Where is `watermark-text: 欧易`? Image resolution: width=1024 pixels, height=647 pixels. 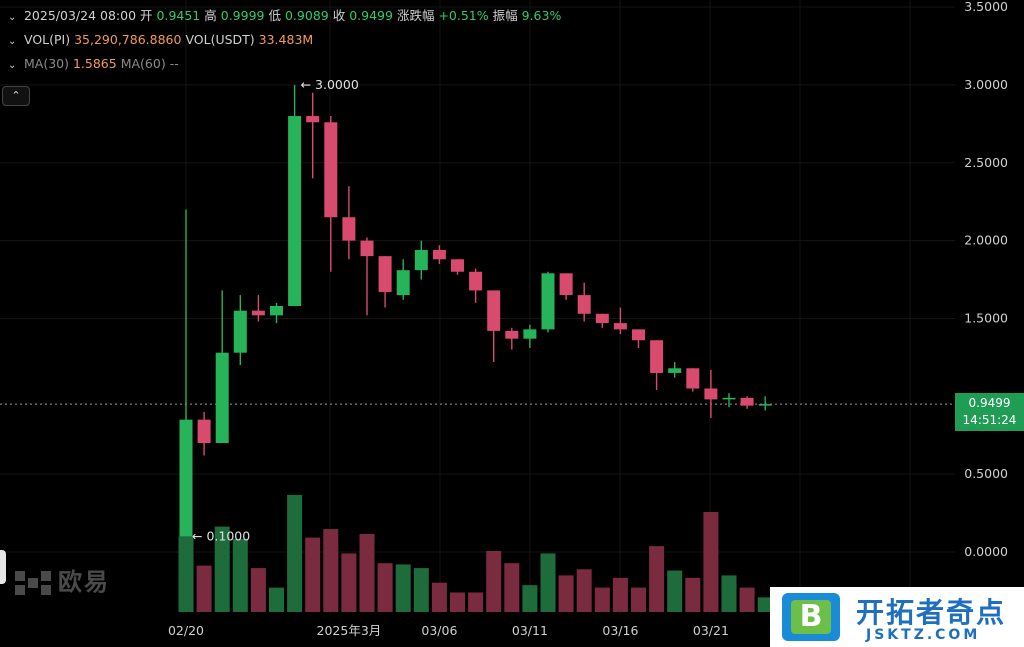
watermark-text: 欧易 is located at coordinates (84, 582).